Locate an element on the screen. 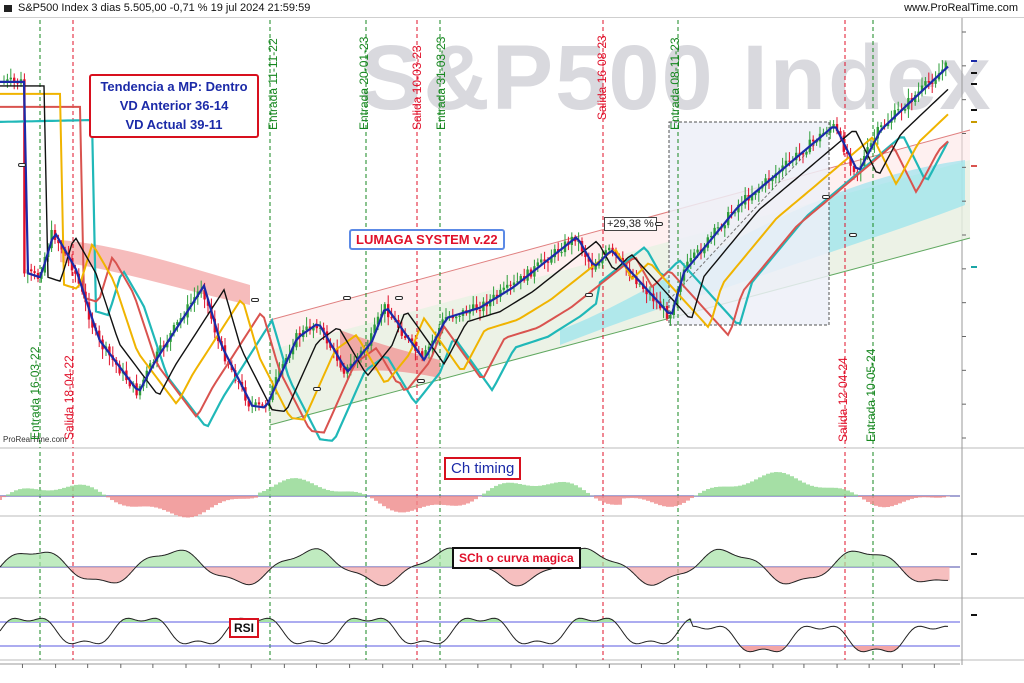  entry-label-0: Entrada 16-03-22 is located at coordinates (35, 393).